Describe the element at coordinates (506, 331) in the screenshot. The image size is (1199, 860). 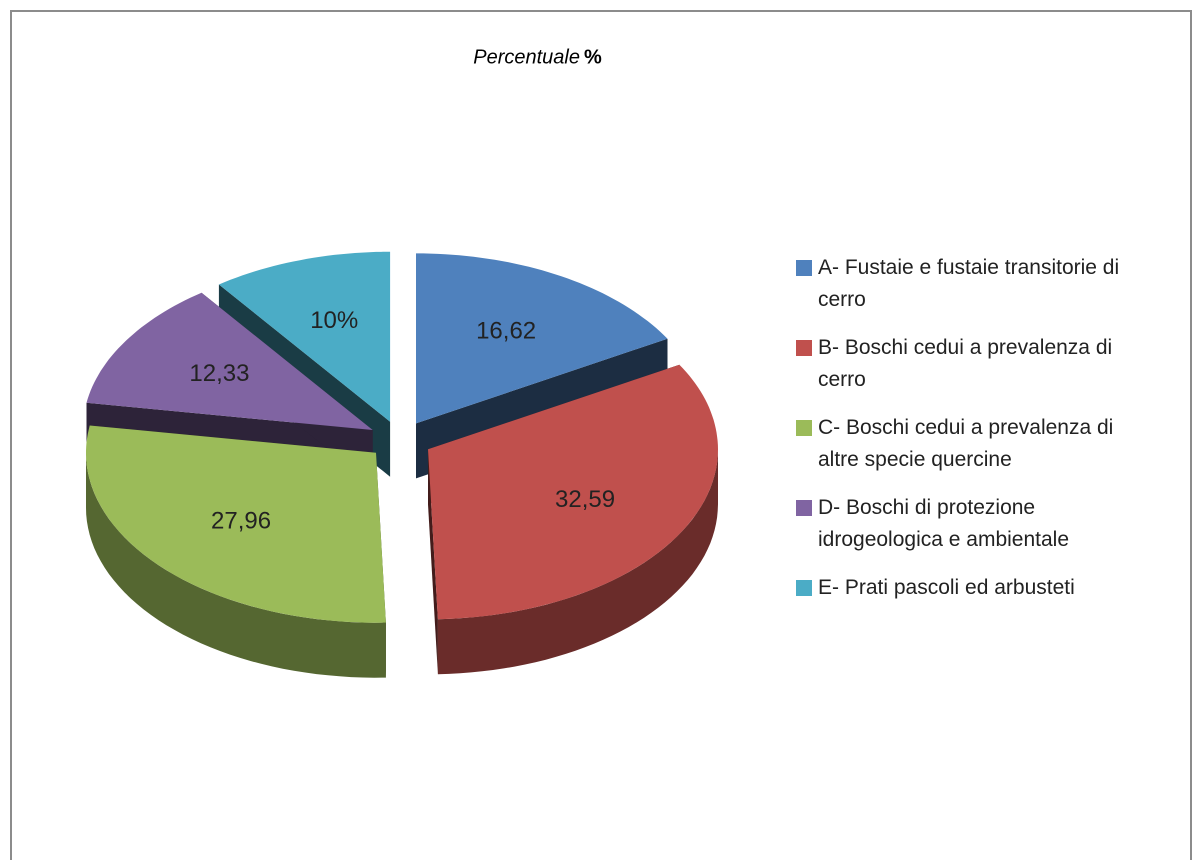
I see `data-label: 16,62` at that location.